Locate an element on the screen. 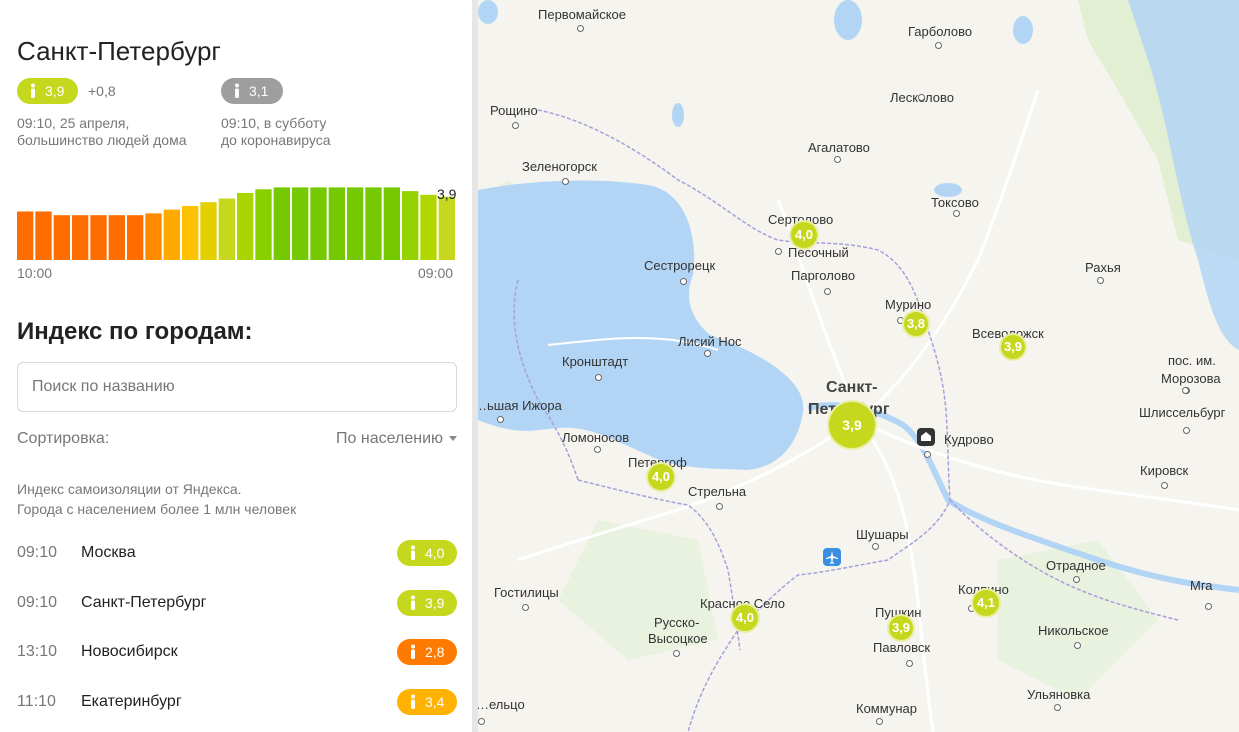 The width and height of the screenshot is (1239, 732). map-index-marker: 4,1 is located at coordinates (986, 603).